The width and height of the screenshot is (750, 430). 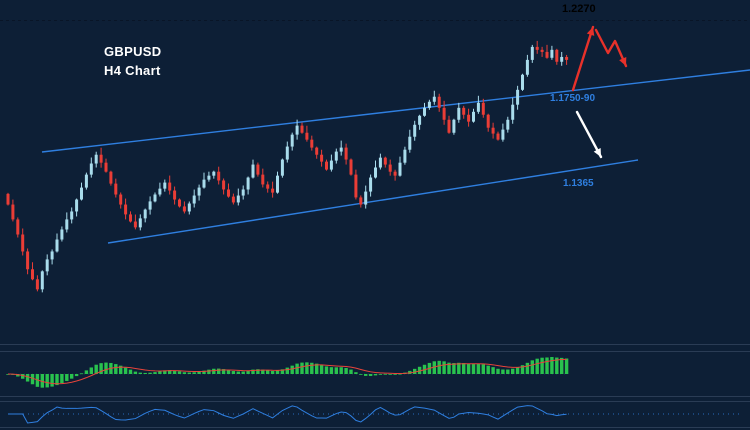 I want to click on support-retest-arrow, so click(x=589, y=134).